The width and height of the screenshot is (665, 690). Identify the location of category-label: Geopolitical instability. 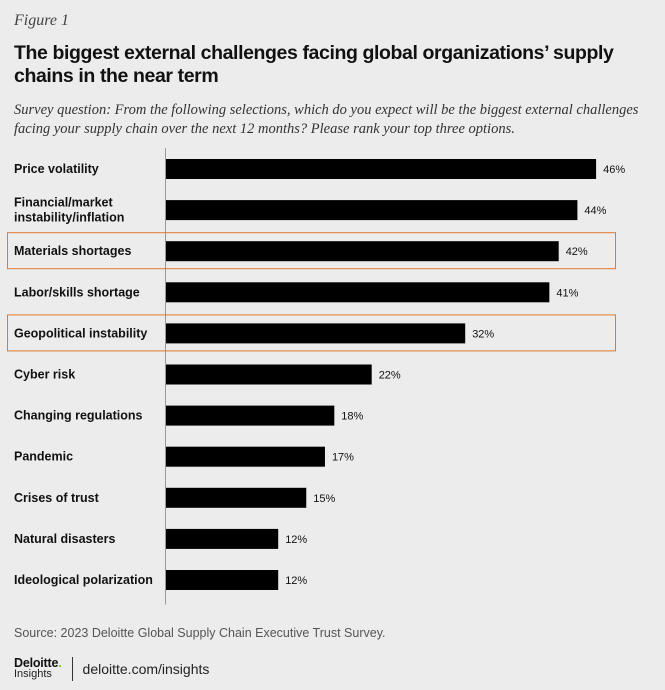
(80, 333).